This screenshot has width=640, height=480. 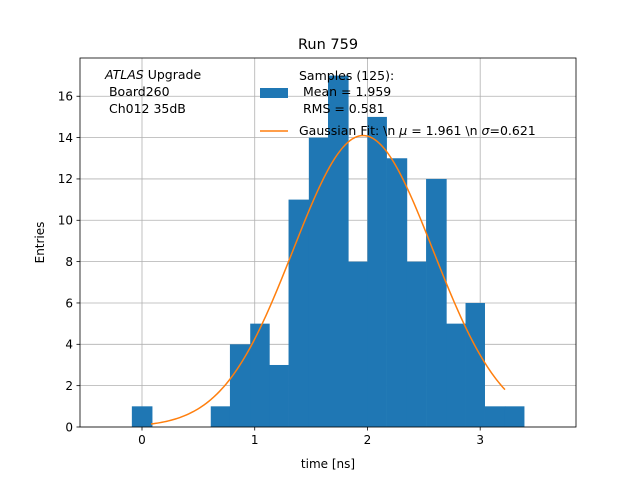 I want to click on x-axis-label: time [ns], so click(x=328, y=464).